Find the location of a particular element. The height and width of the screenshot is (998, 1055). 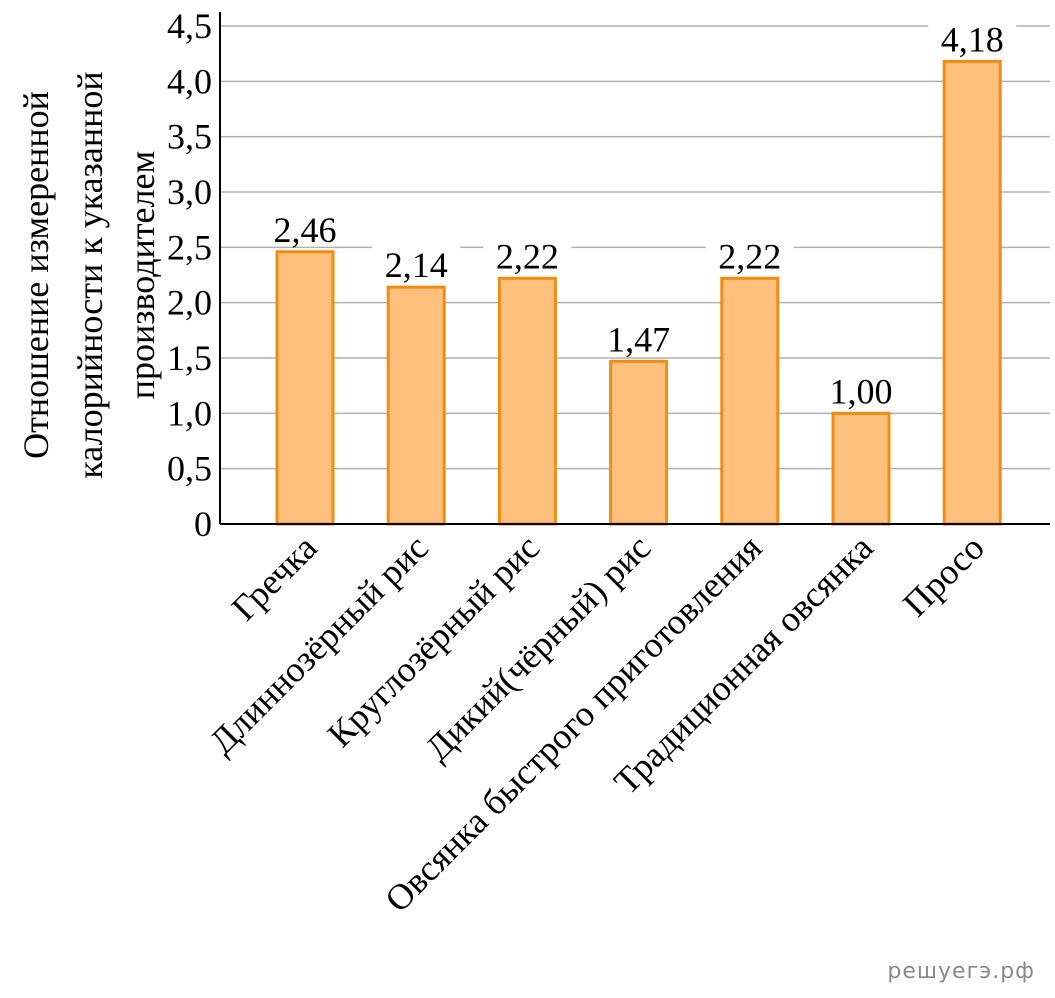

y-tick-label: 3,0 is located at coordinates (189, 192).